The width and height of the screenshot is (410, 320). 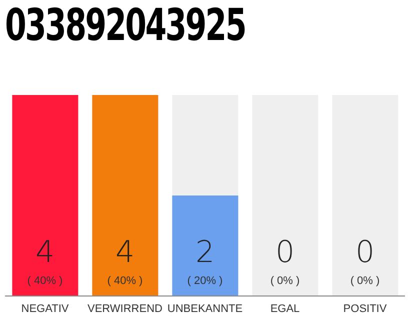 What do you see at coordinates (45, 309) in the screenshot?
I see `x-tick-label: NEGATIV` at bounding box center [45, 309].